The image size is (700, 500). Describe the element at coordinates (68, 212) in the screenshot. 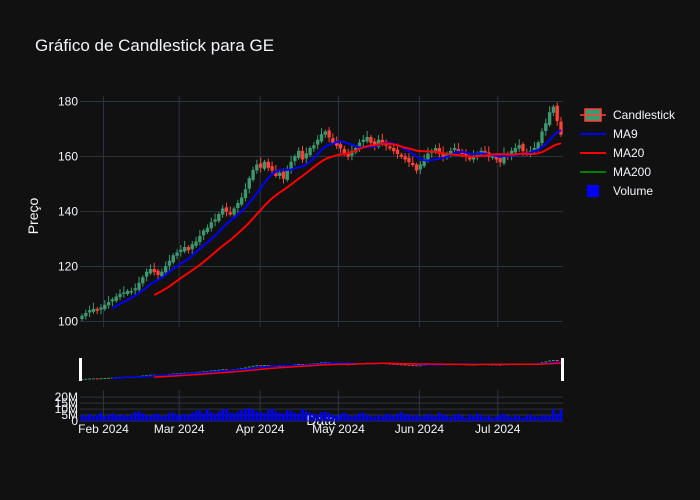

I see `y-tick-label: 140` at that location.